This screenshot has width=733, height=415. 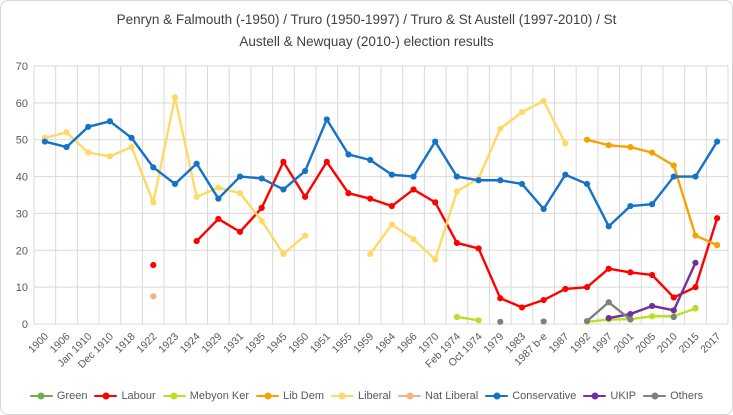 What do you see at coordinates (303, 396) in the screenshot?
I see `legend-label: Lib Dem` at bounding box center [303, 396].